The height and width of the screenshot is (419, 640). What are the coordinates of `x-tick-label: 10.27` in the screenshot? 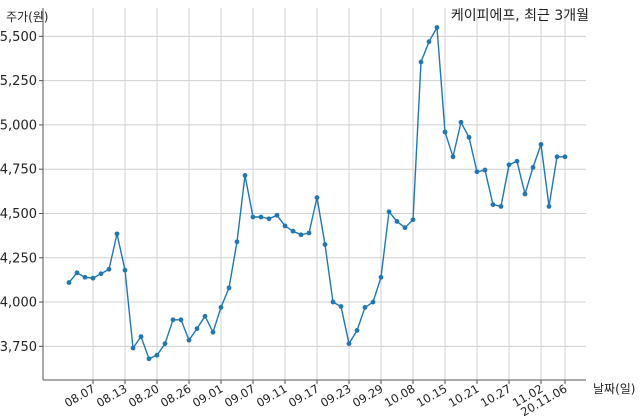 It's located at (496, 395).